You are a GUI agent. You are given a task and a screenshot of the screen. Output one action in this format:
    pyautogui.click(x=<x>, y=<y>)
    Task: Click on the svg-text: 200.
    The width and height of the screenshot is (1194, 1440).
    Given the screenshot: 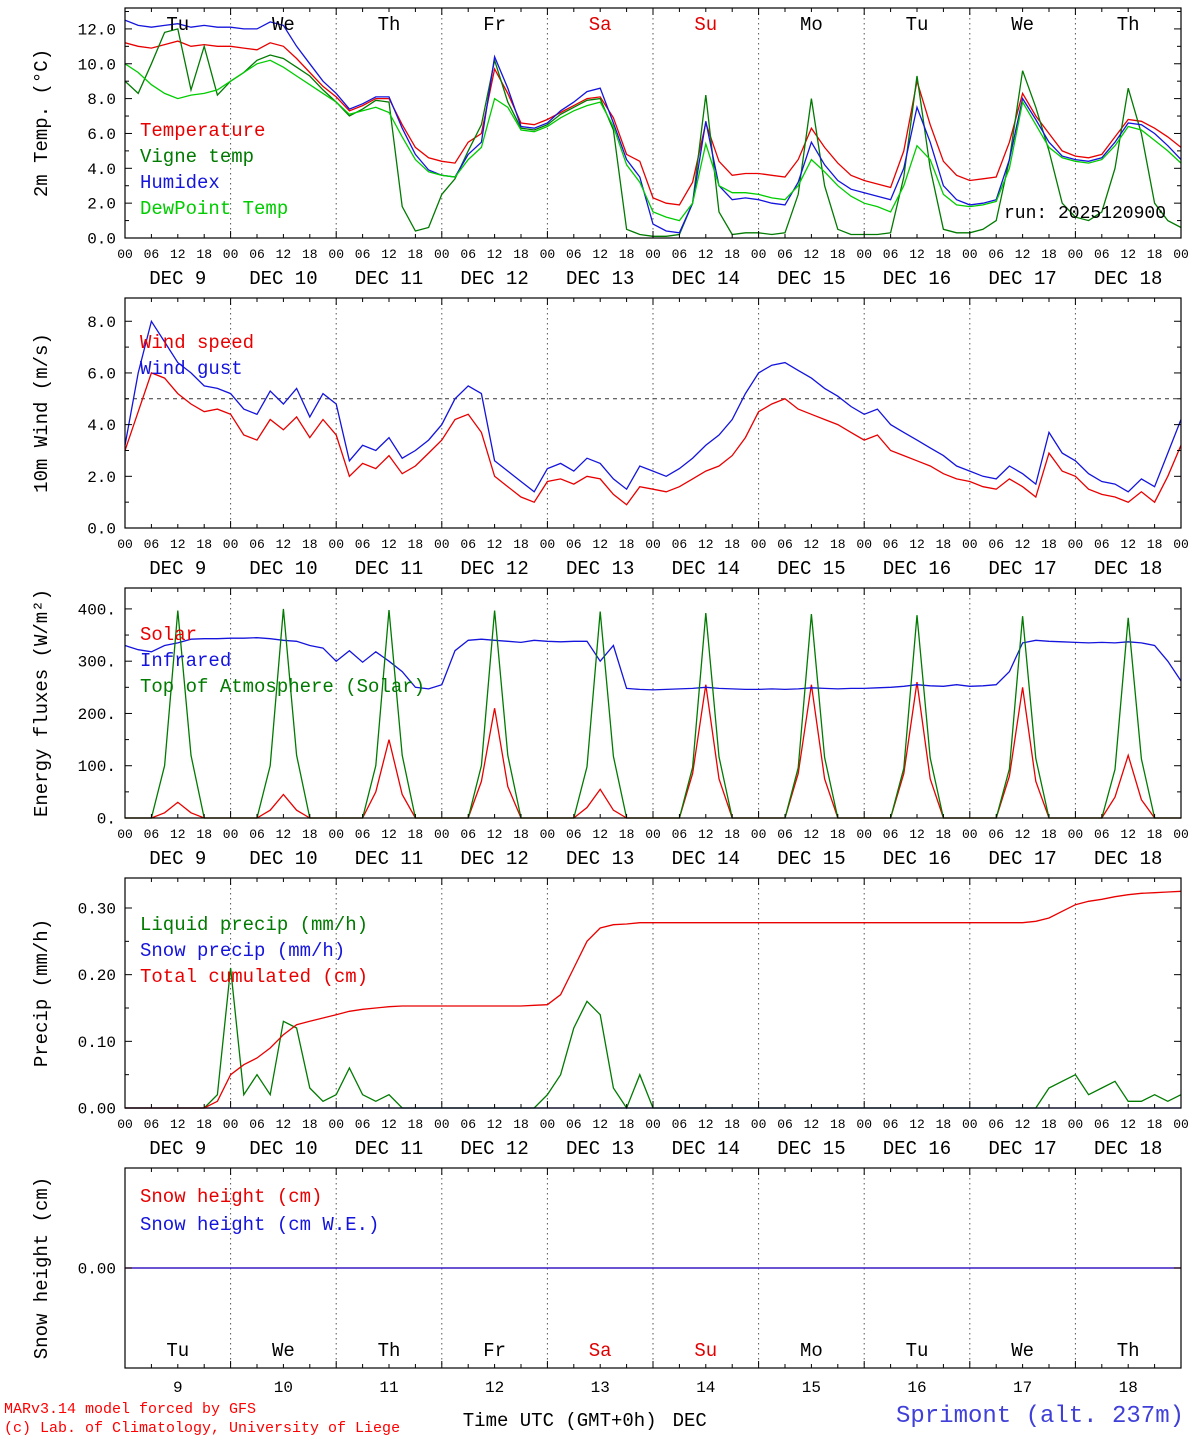 What is the action you would take?
    pyautogui.click(x=97, y=715)
    